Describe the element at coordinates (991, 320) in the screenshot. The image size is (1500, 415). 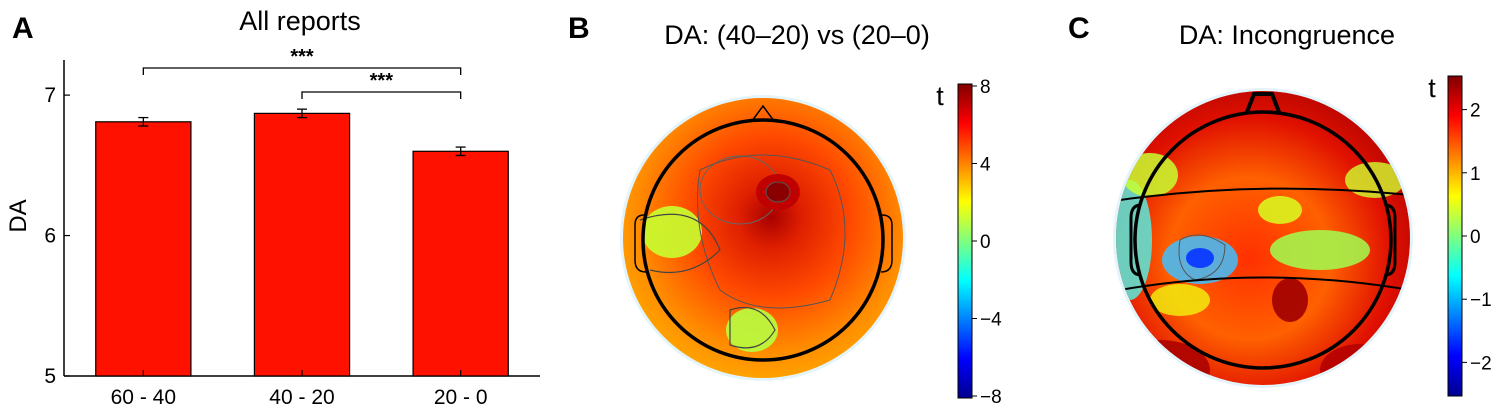
I see `colorbar-tick-label: −4` at that location.